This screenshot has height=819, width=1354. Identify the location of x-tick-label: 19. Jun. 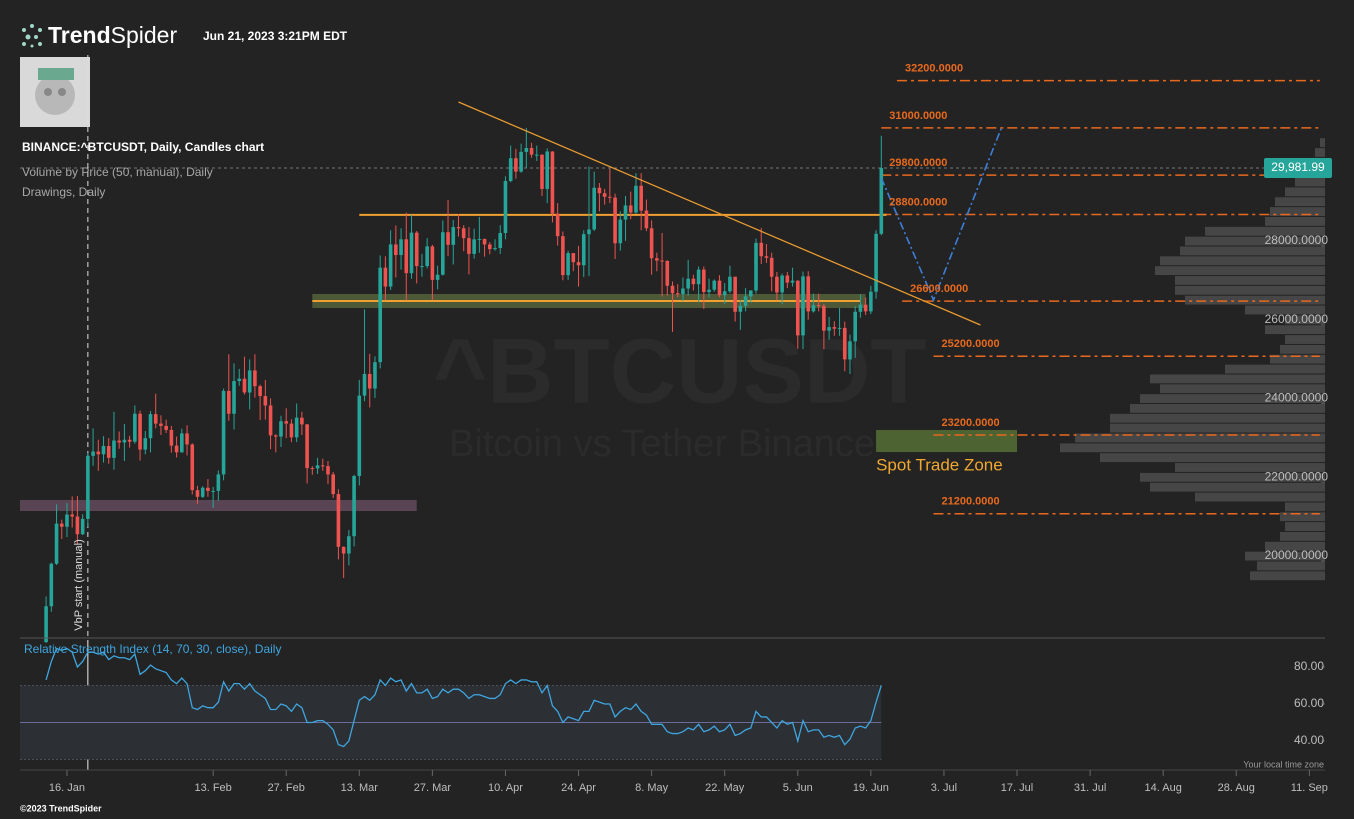
(871, 788).